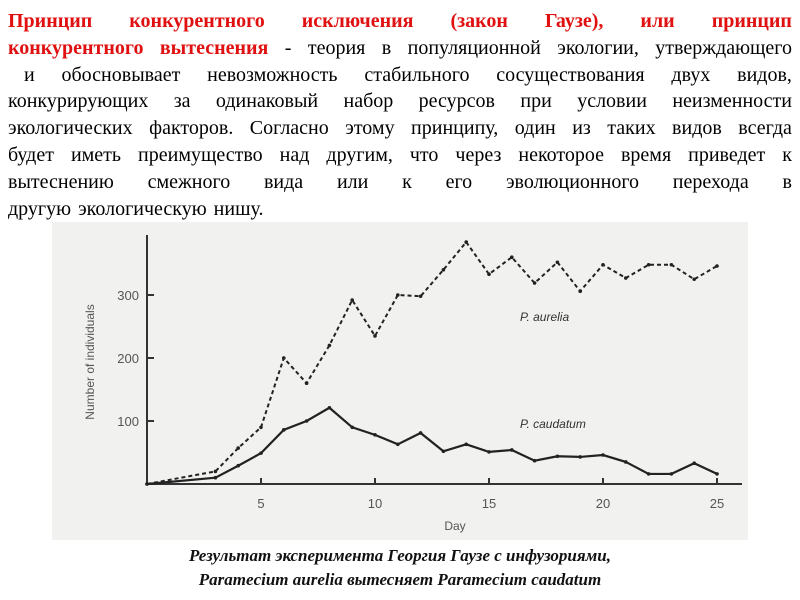 This screenshot has height=600, width=800. Describe the element at coordinates (121, 74) in the screenshot. I see `text-word: обосновывает` at that location.